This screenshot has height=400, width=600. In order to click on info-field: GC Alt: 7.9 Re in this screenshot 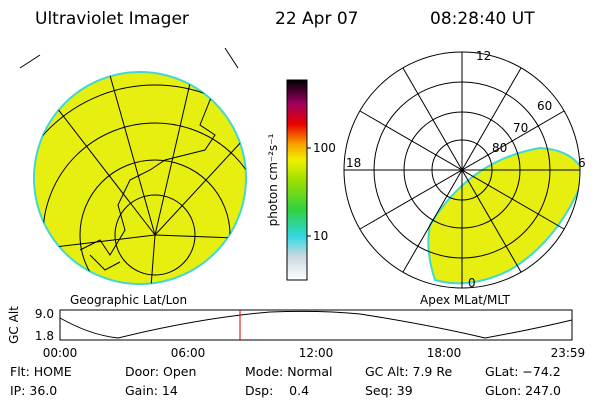, I will do `click(408, 371)`.